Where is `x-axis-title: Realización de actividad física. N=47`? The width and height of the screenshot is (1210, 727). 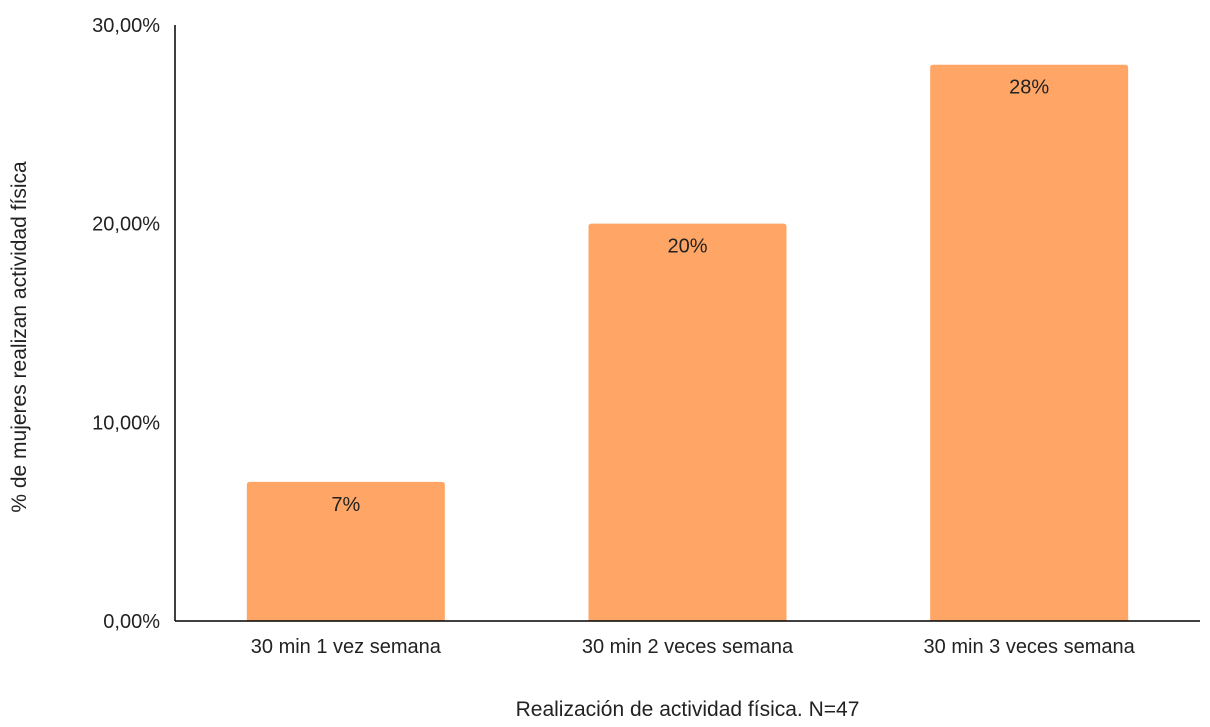 x-axis-title: Realización de actividad física. N=47 is located at coordinates (688, 709).